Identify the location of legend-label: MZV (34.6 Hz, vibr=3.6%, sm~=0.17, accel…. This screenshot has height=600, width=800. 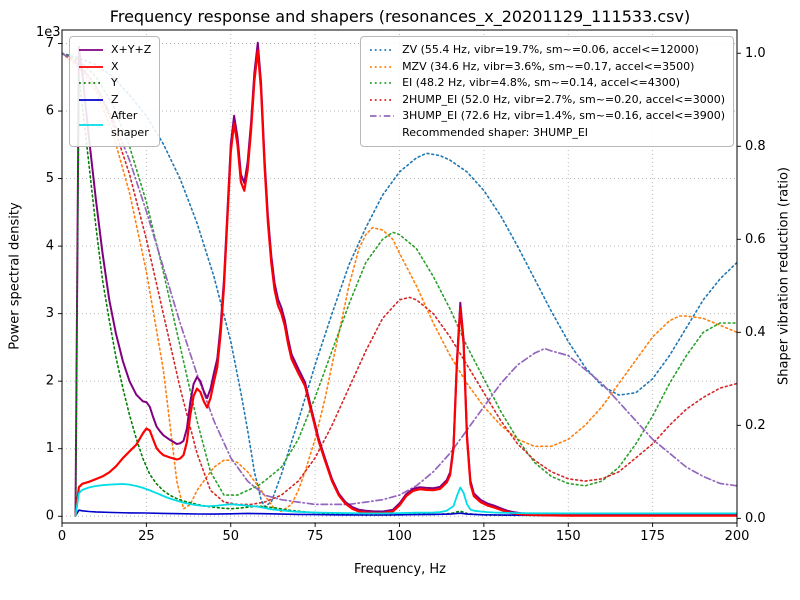
(548, 66).